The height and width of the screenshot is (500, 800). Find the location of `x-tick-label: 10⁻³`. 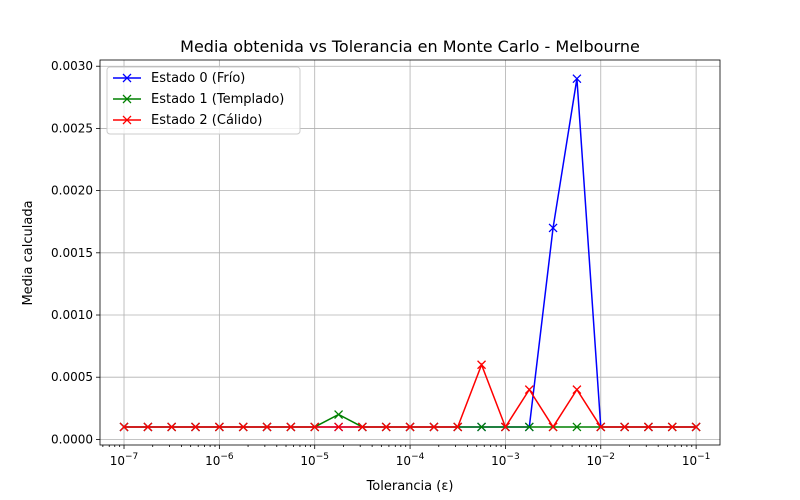

x-tick-label: 10⁻³ is located at coordinates (505, 460).